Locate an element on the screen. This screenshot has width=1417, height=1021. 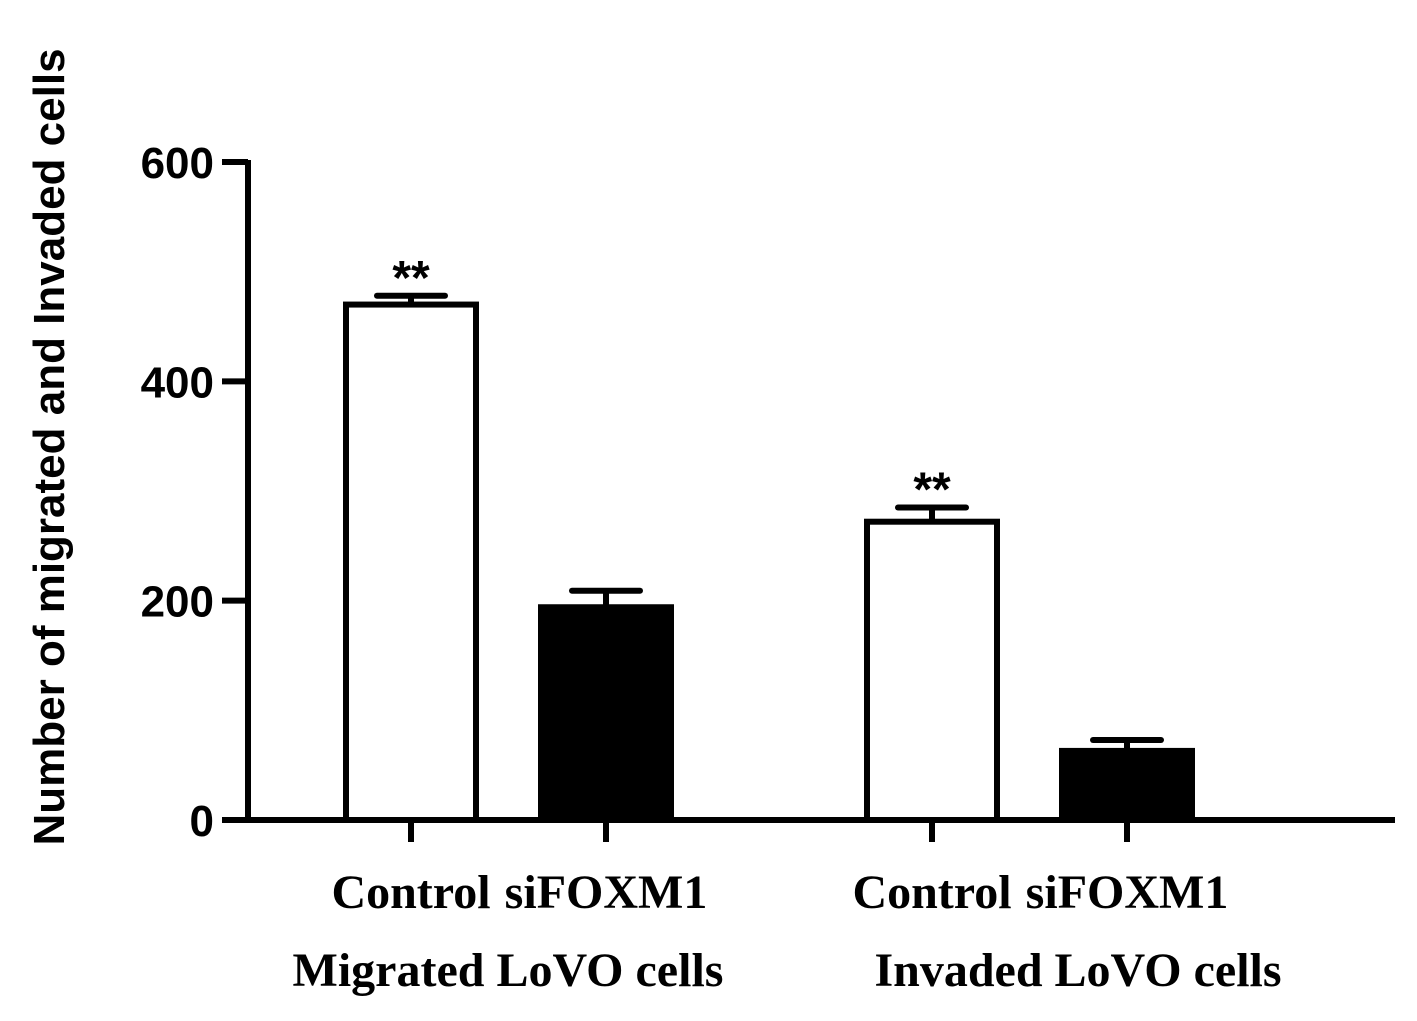
y-tick-label: 200 is located at coordinates (177, 602).